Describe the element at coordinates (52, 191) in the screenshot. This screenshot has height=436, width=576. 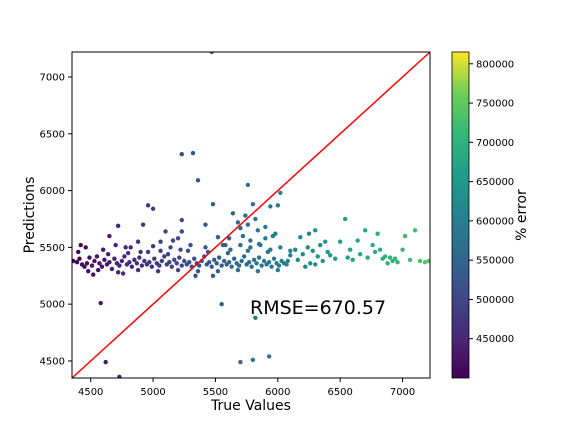
I see `y-tick-label: 6000` at that location.